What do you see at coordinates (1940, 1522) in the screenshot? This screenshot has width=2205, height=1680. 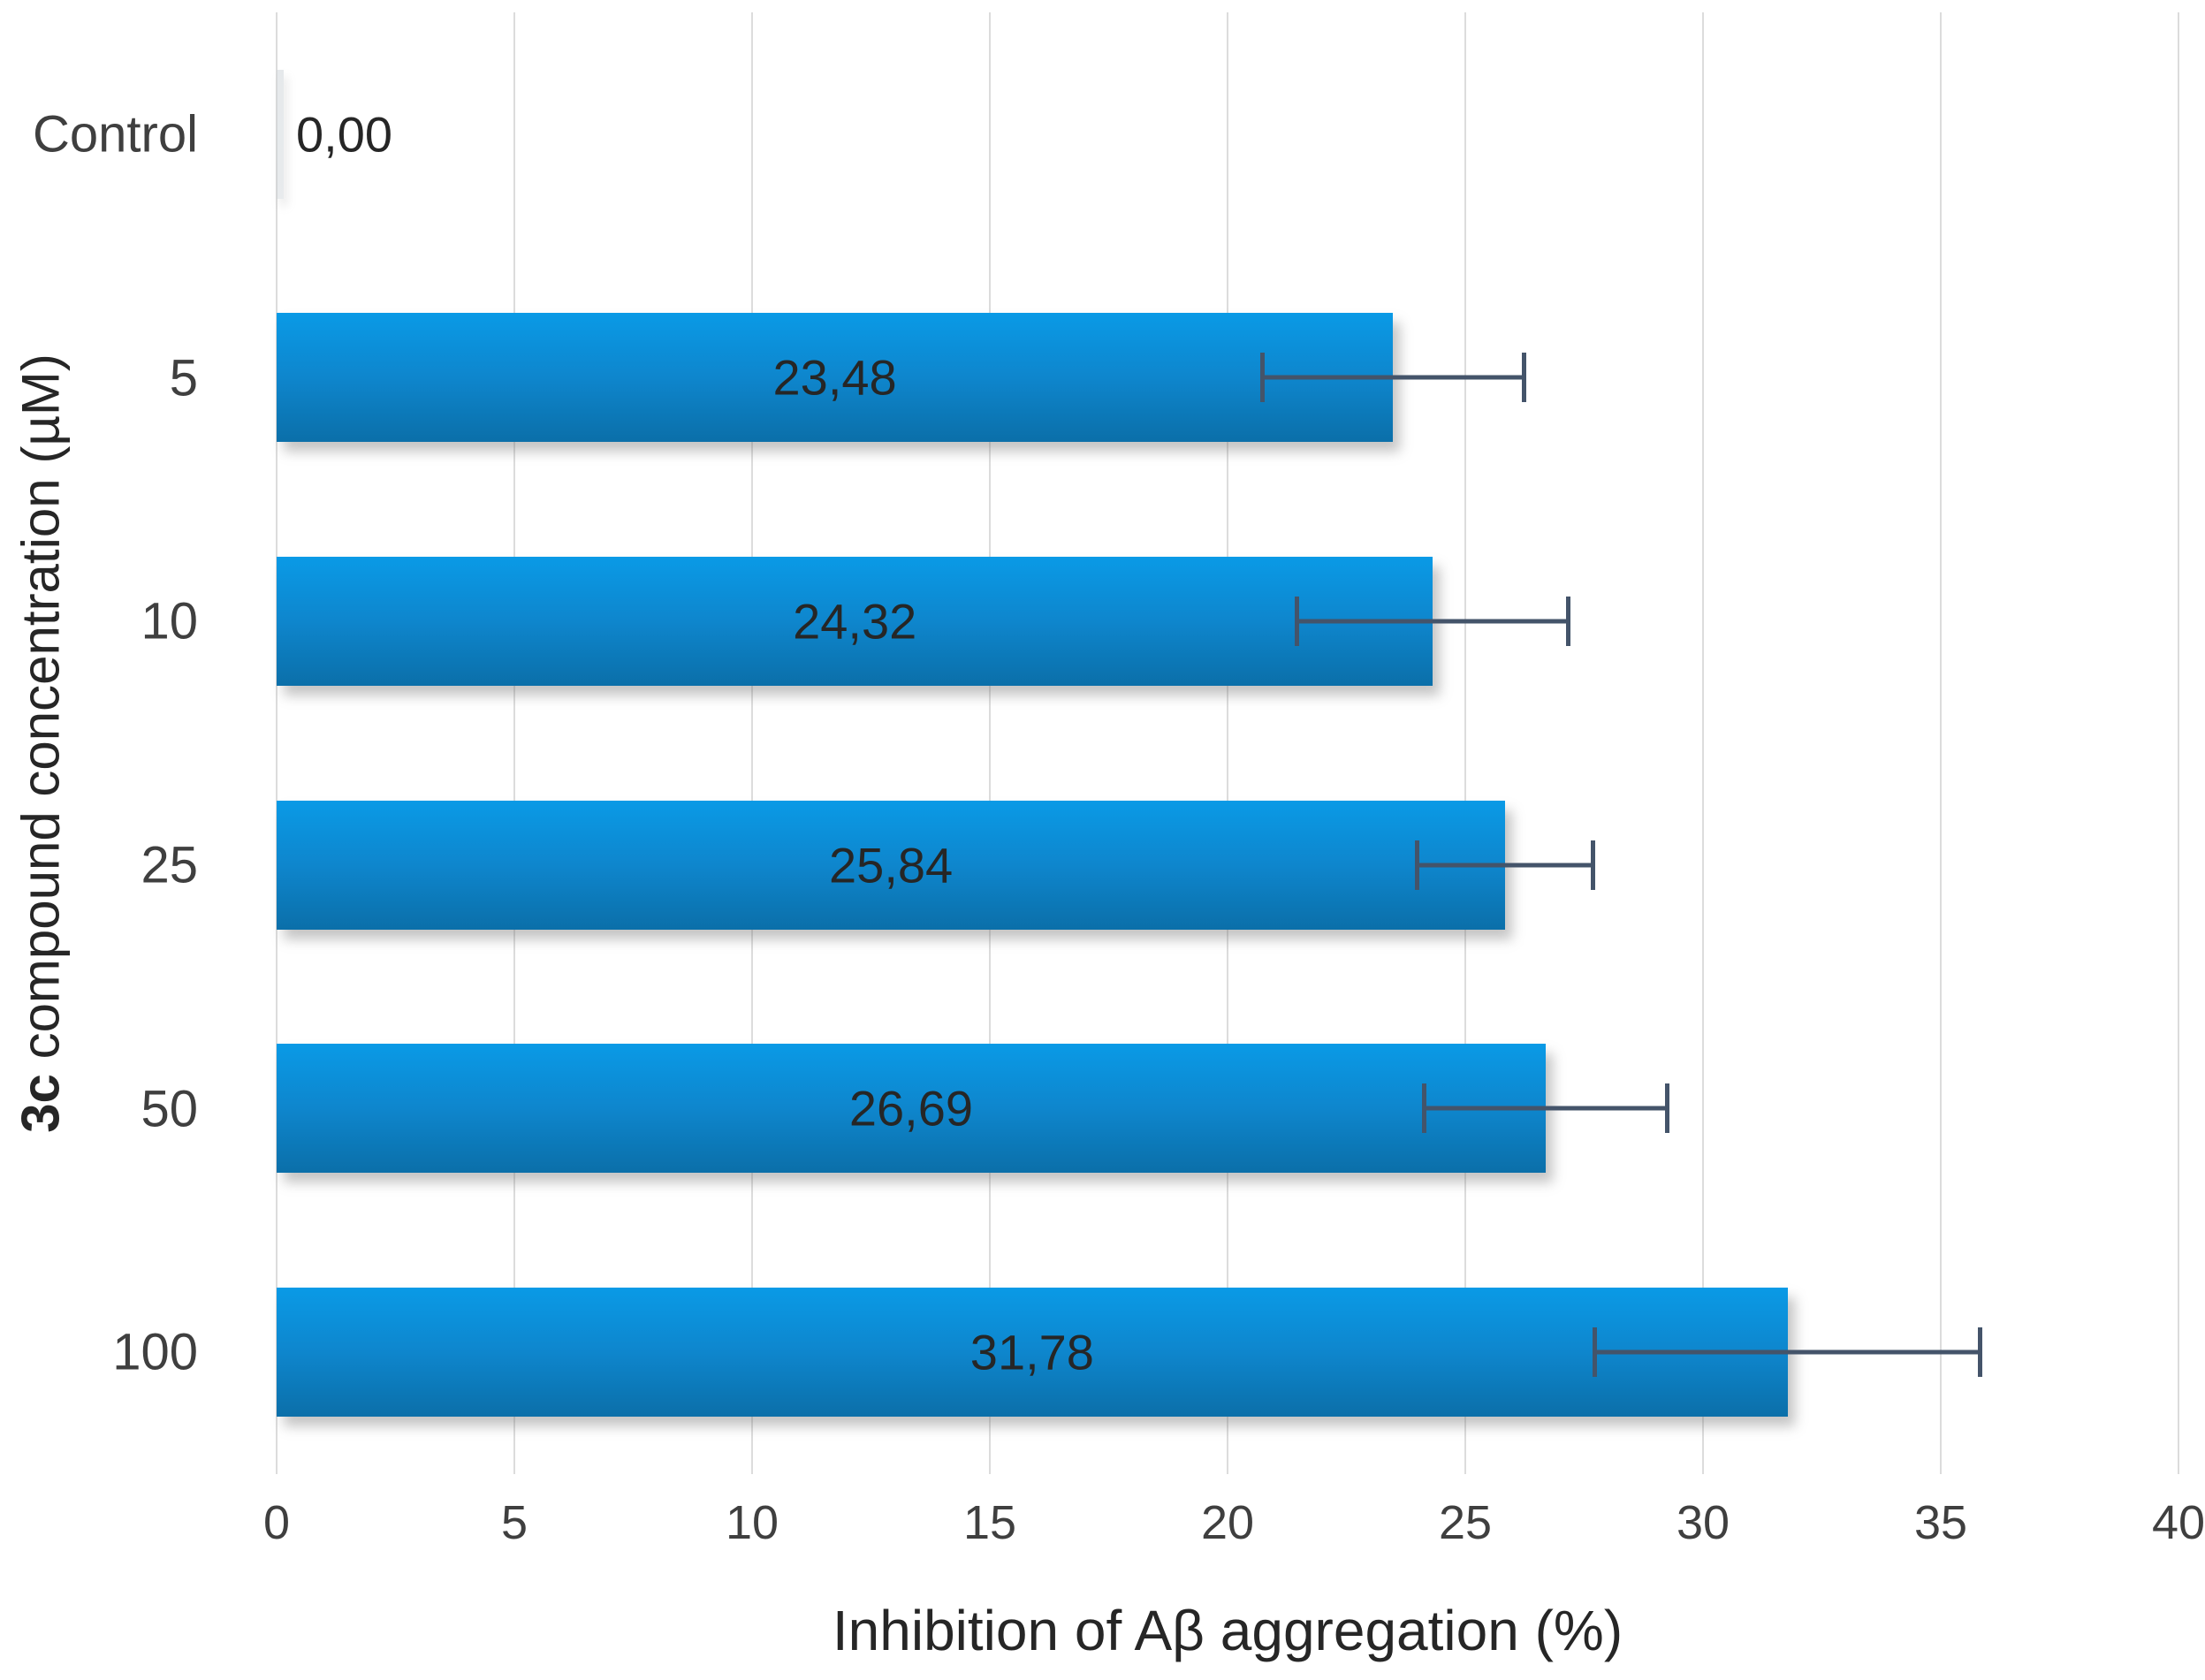 I see `x-tick-label: 35` at bounding box center [1940, 1522].